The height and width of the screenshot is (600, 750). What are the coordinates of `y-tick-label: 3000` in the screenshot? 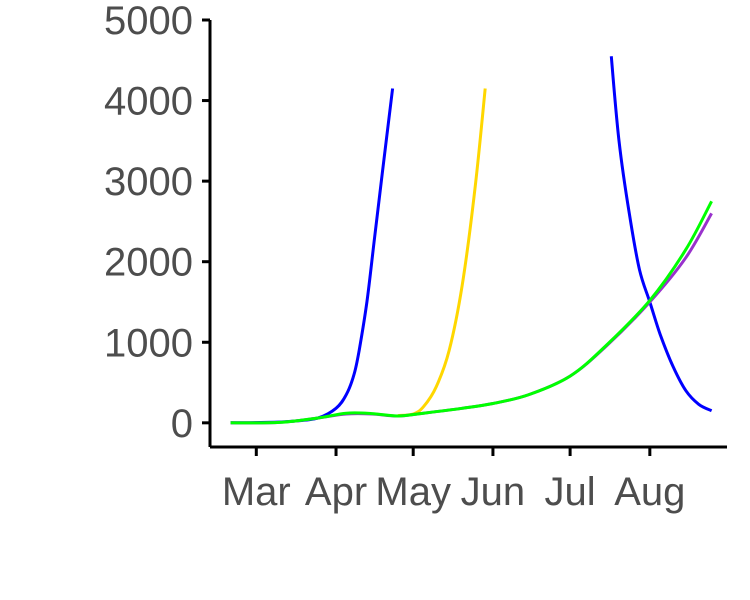 It's located at (148, 182).